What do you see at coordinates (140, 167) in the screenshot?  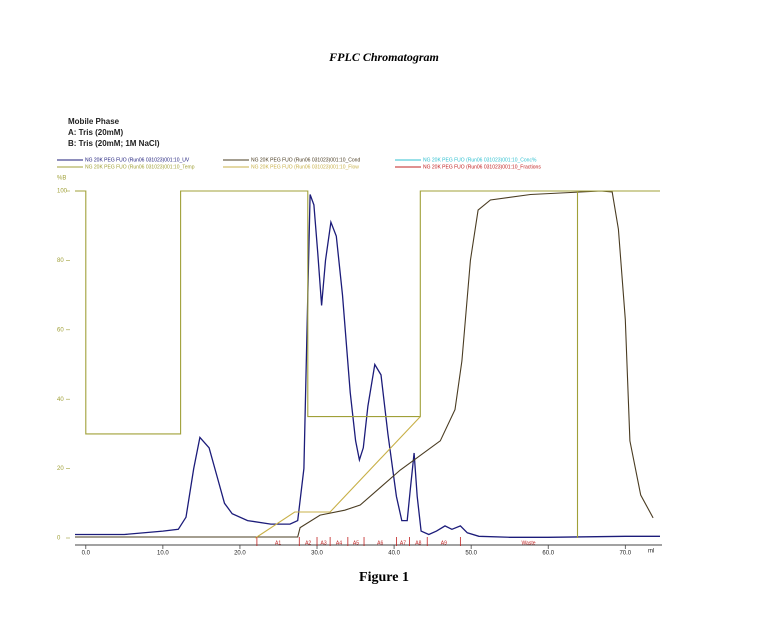 I see `legend-label: NG 20K PEG FUO (Run06 031023)001:10_Temp` at bounding box center [140, 167].